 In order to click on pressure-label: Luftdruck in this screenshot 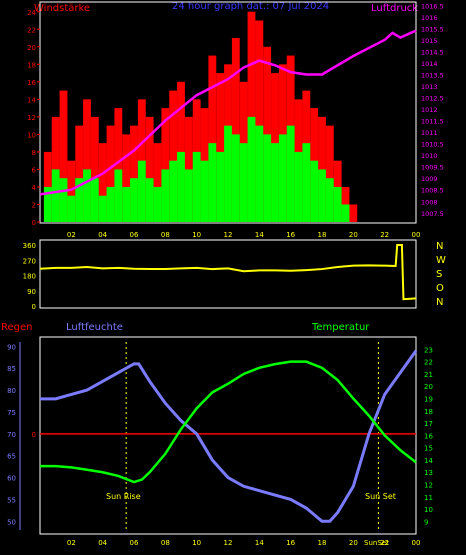, I will do `click(394, 8)`.